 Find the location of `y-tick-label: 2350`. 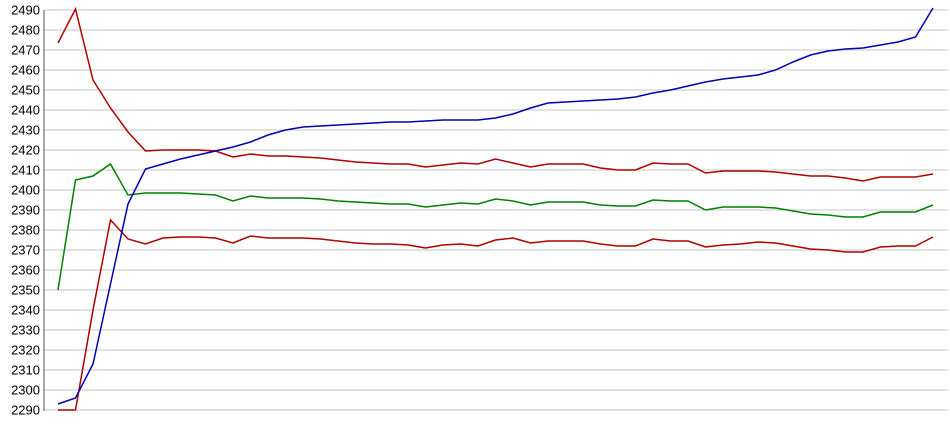

y-tick-label: 2350 is located at coordinates (25, 290).